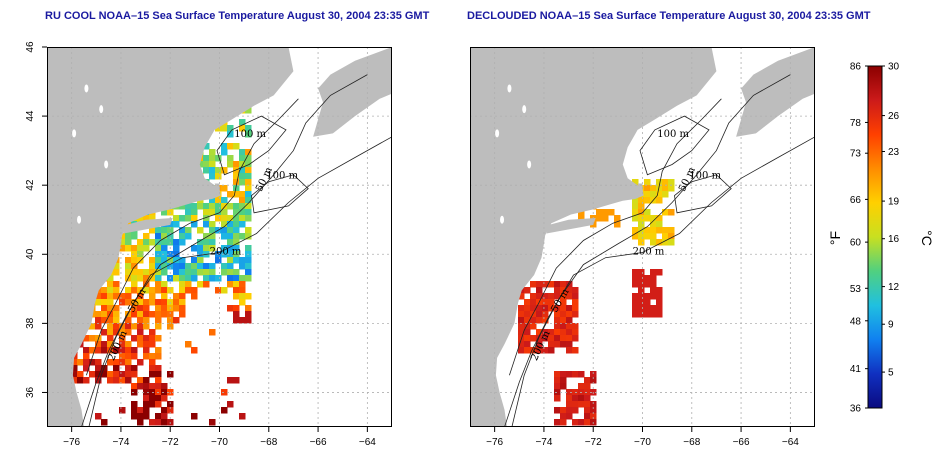 Image resolution: width=950 pixels, height=475 pixels. I want to click on y-tick-label: 42, so click(30, 185).